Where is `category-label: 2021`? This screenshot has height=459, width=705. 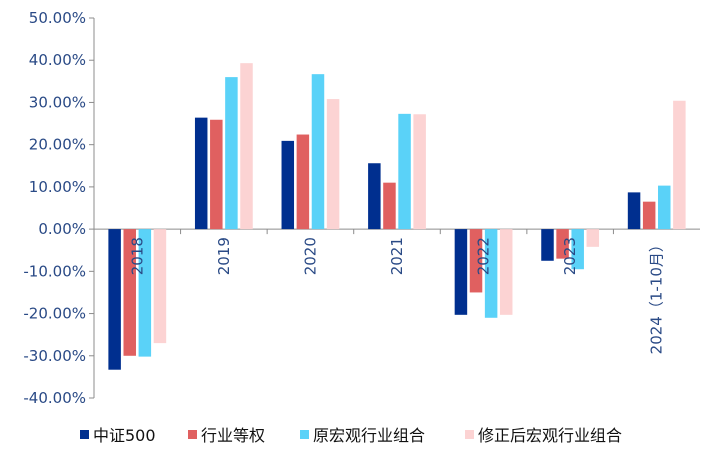 category-label: 2021 is located at coordinates (397, 256).